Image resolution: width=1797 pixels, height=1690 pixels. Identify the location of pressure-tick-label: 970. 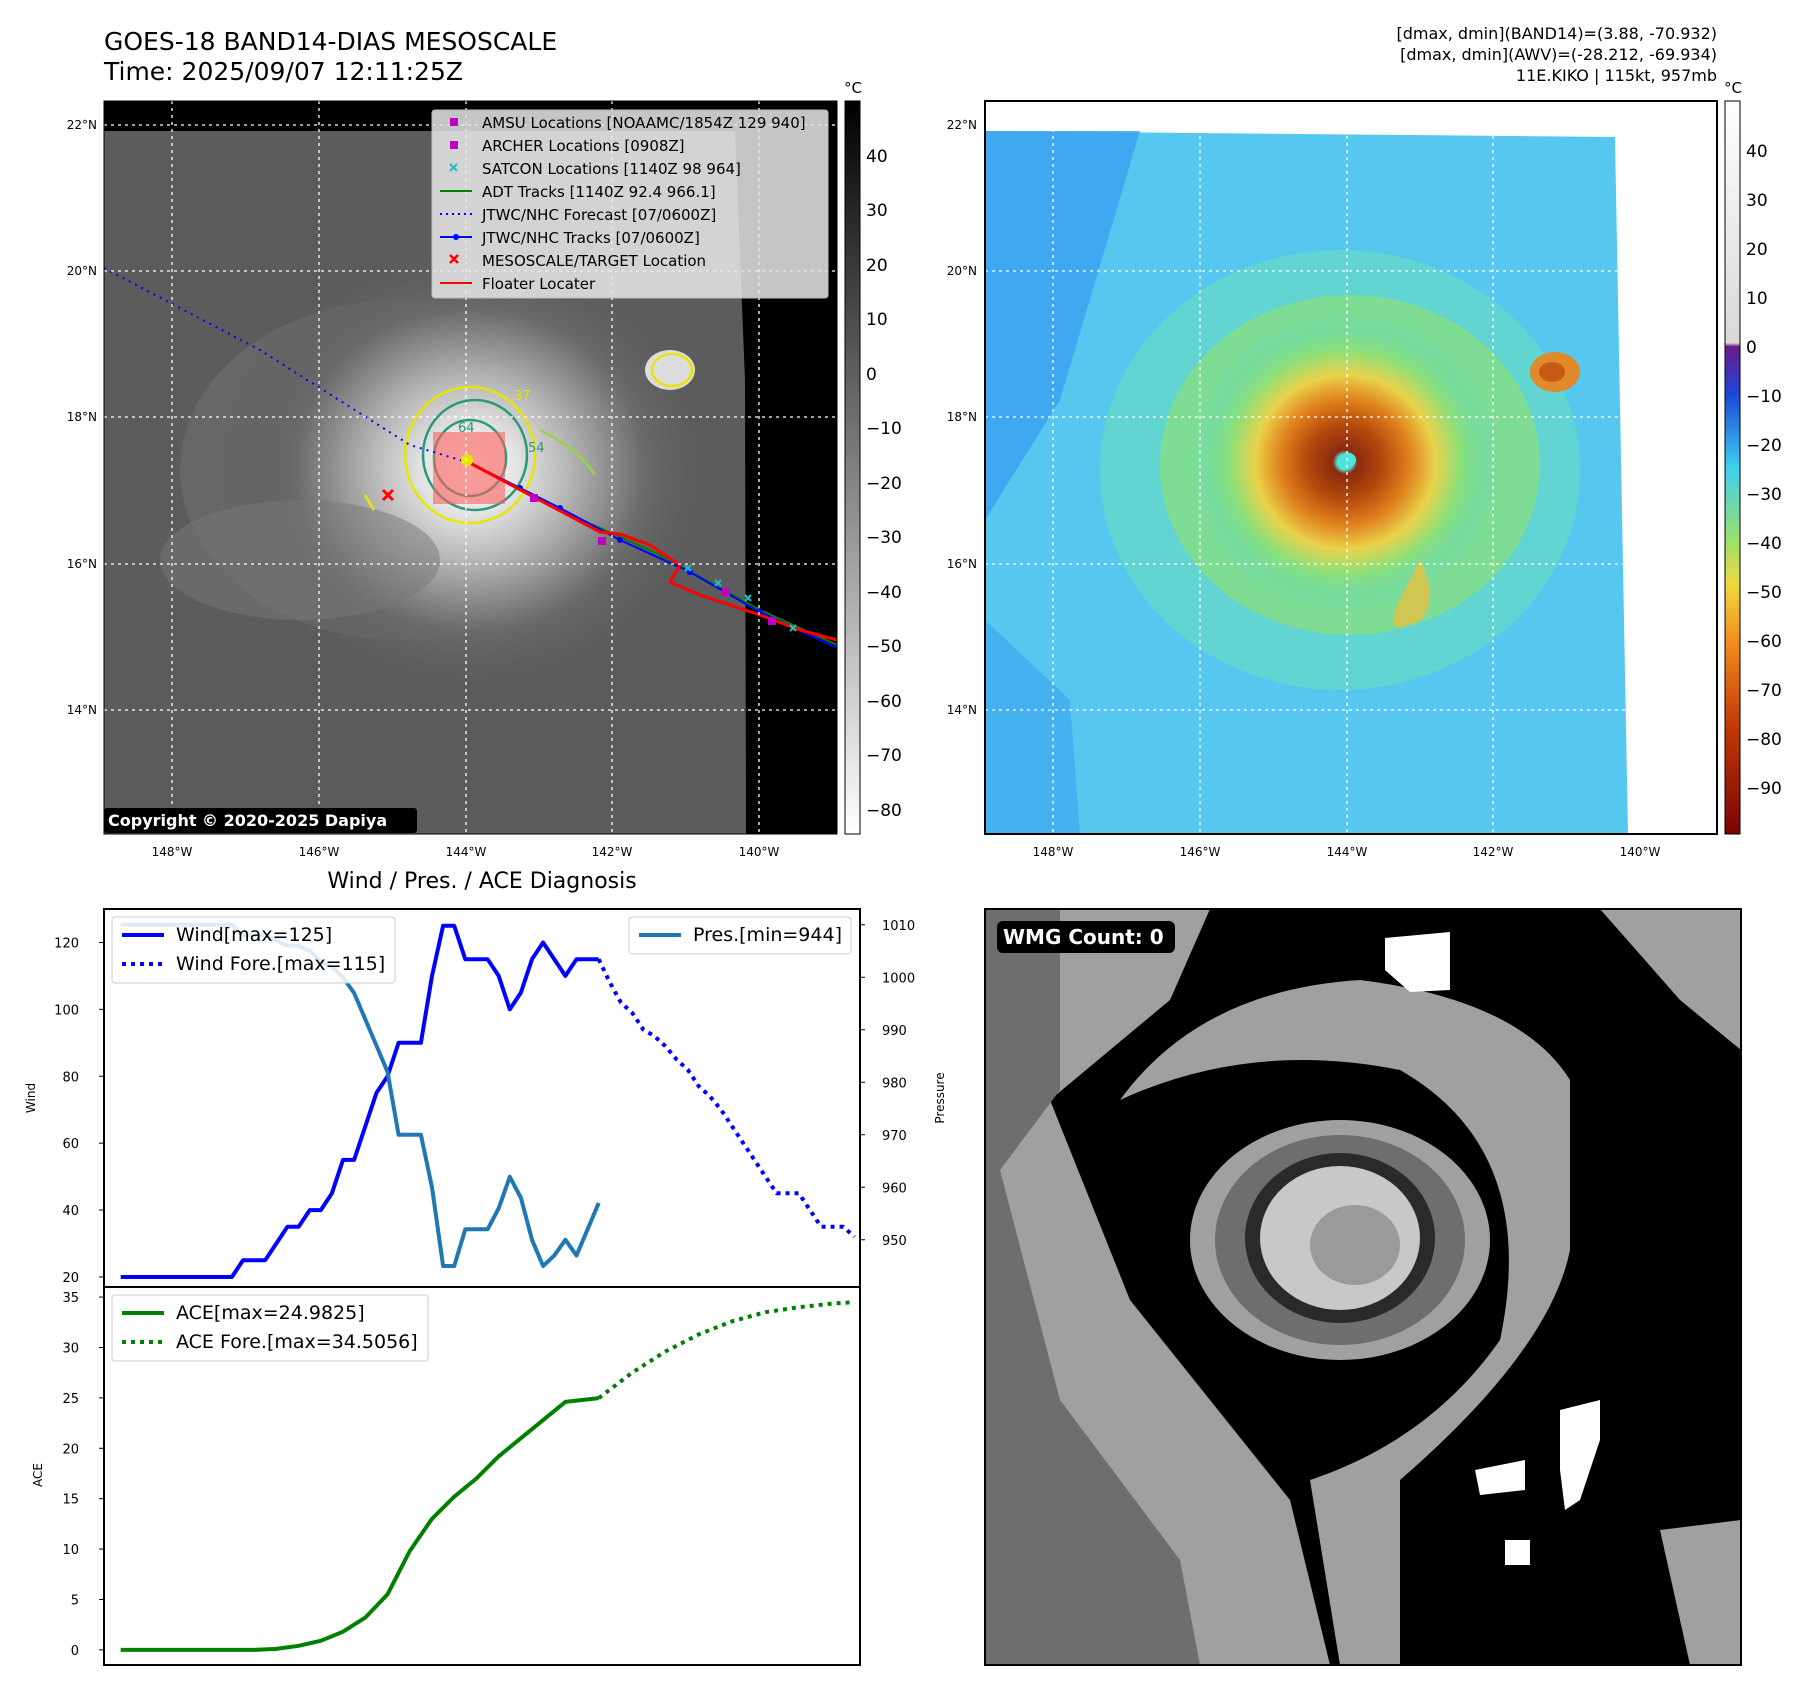
(894, 1136).